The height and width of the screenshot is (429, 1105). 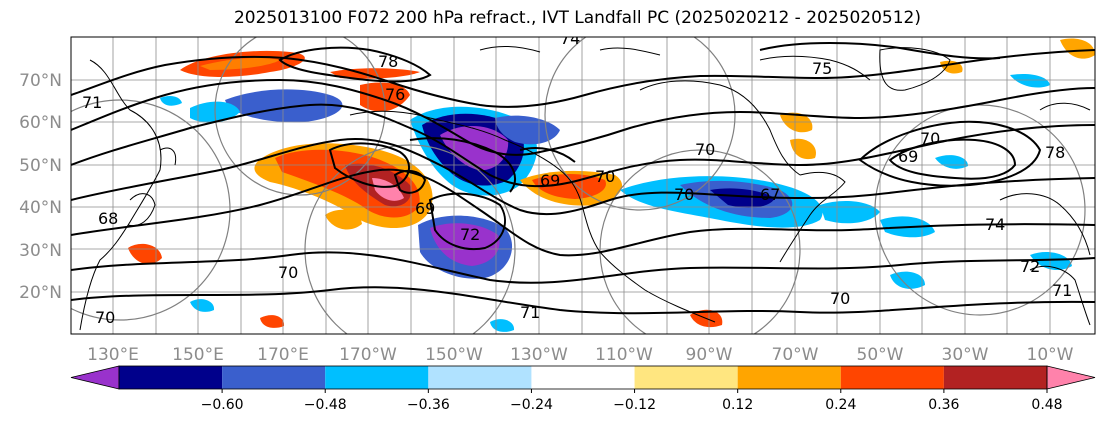 I want to click on lat-tick-label: 50°N, so click(x=40, y=166).